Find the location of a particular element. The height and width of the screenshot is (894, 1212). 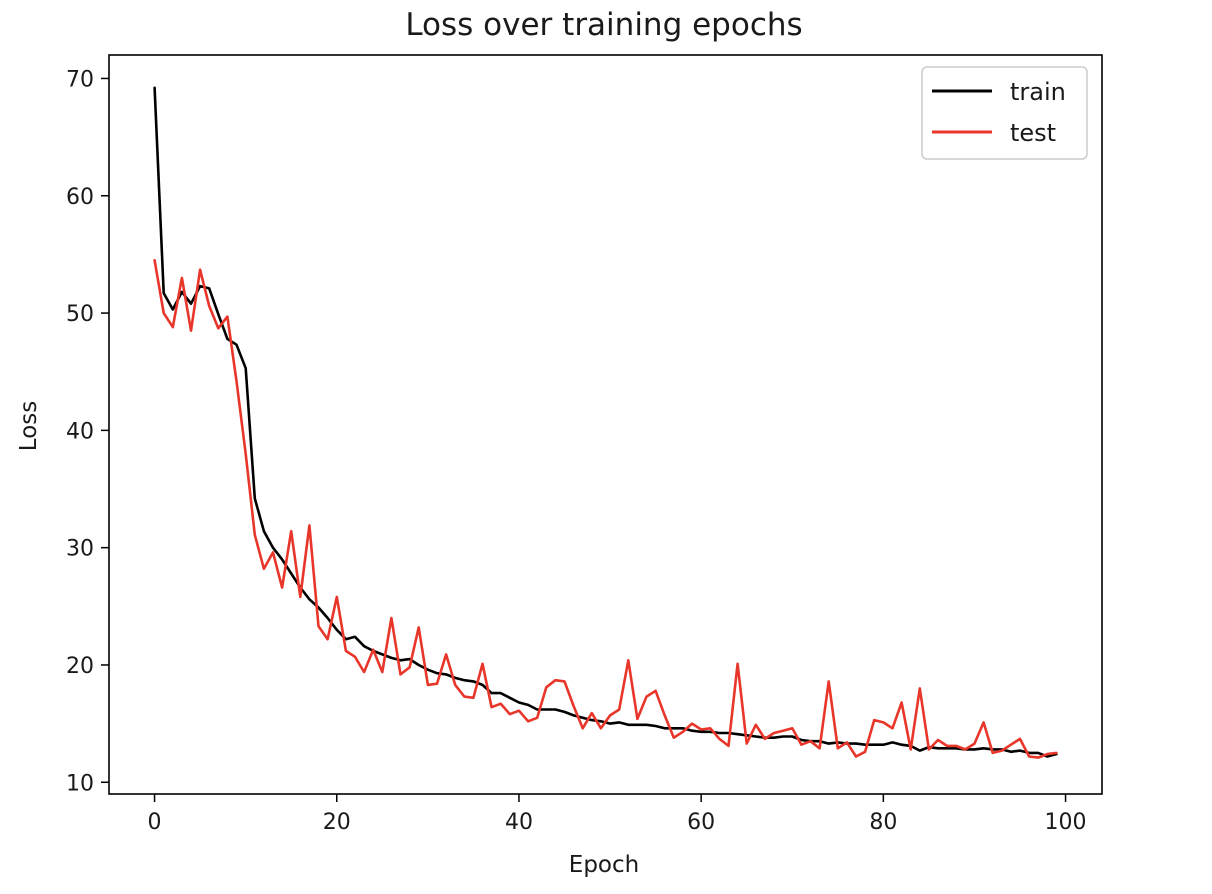

y-tick-label: 40 is located at coordinates (80, 431).